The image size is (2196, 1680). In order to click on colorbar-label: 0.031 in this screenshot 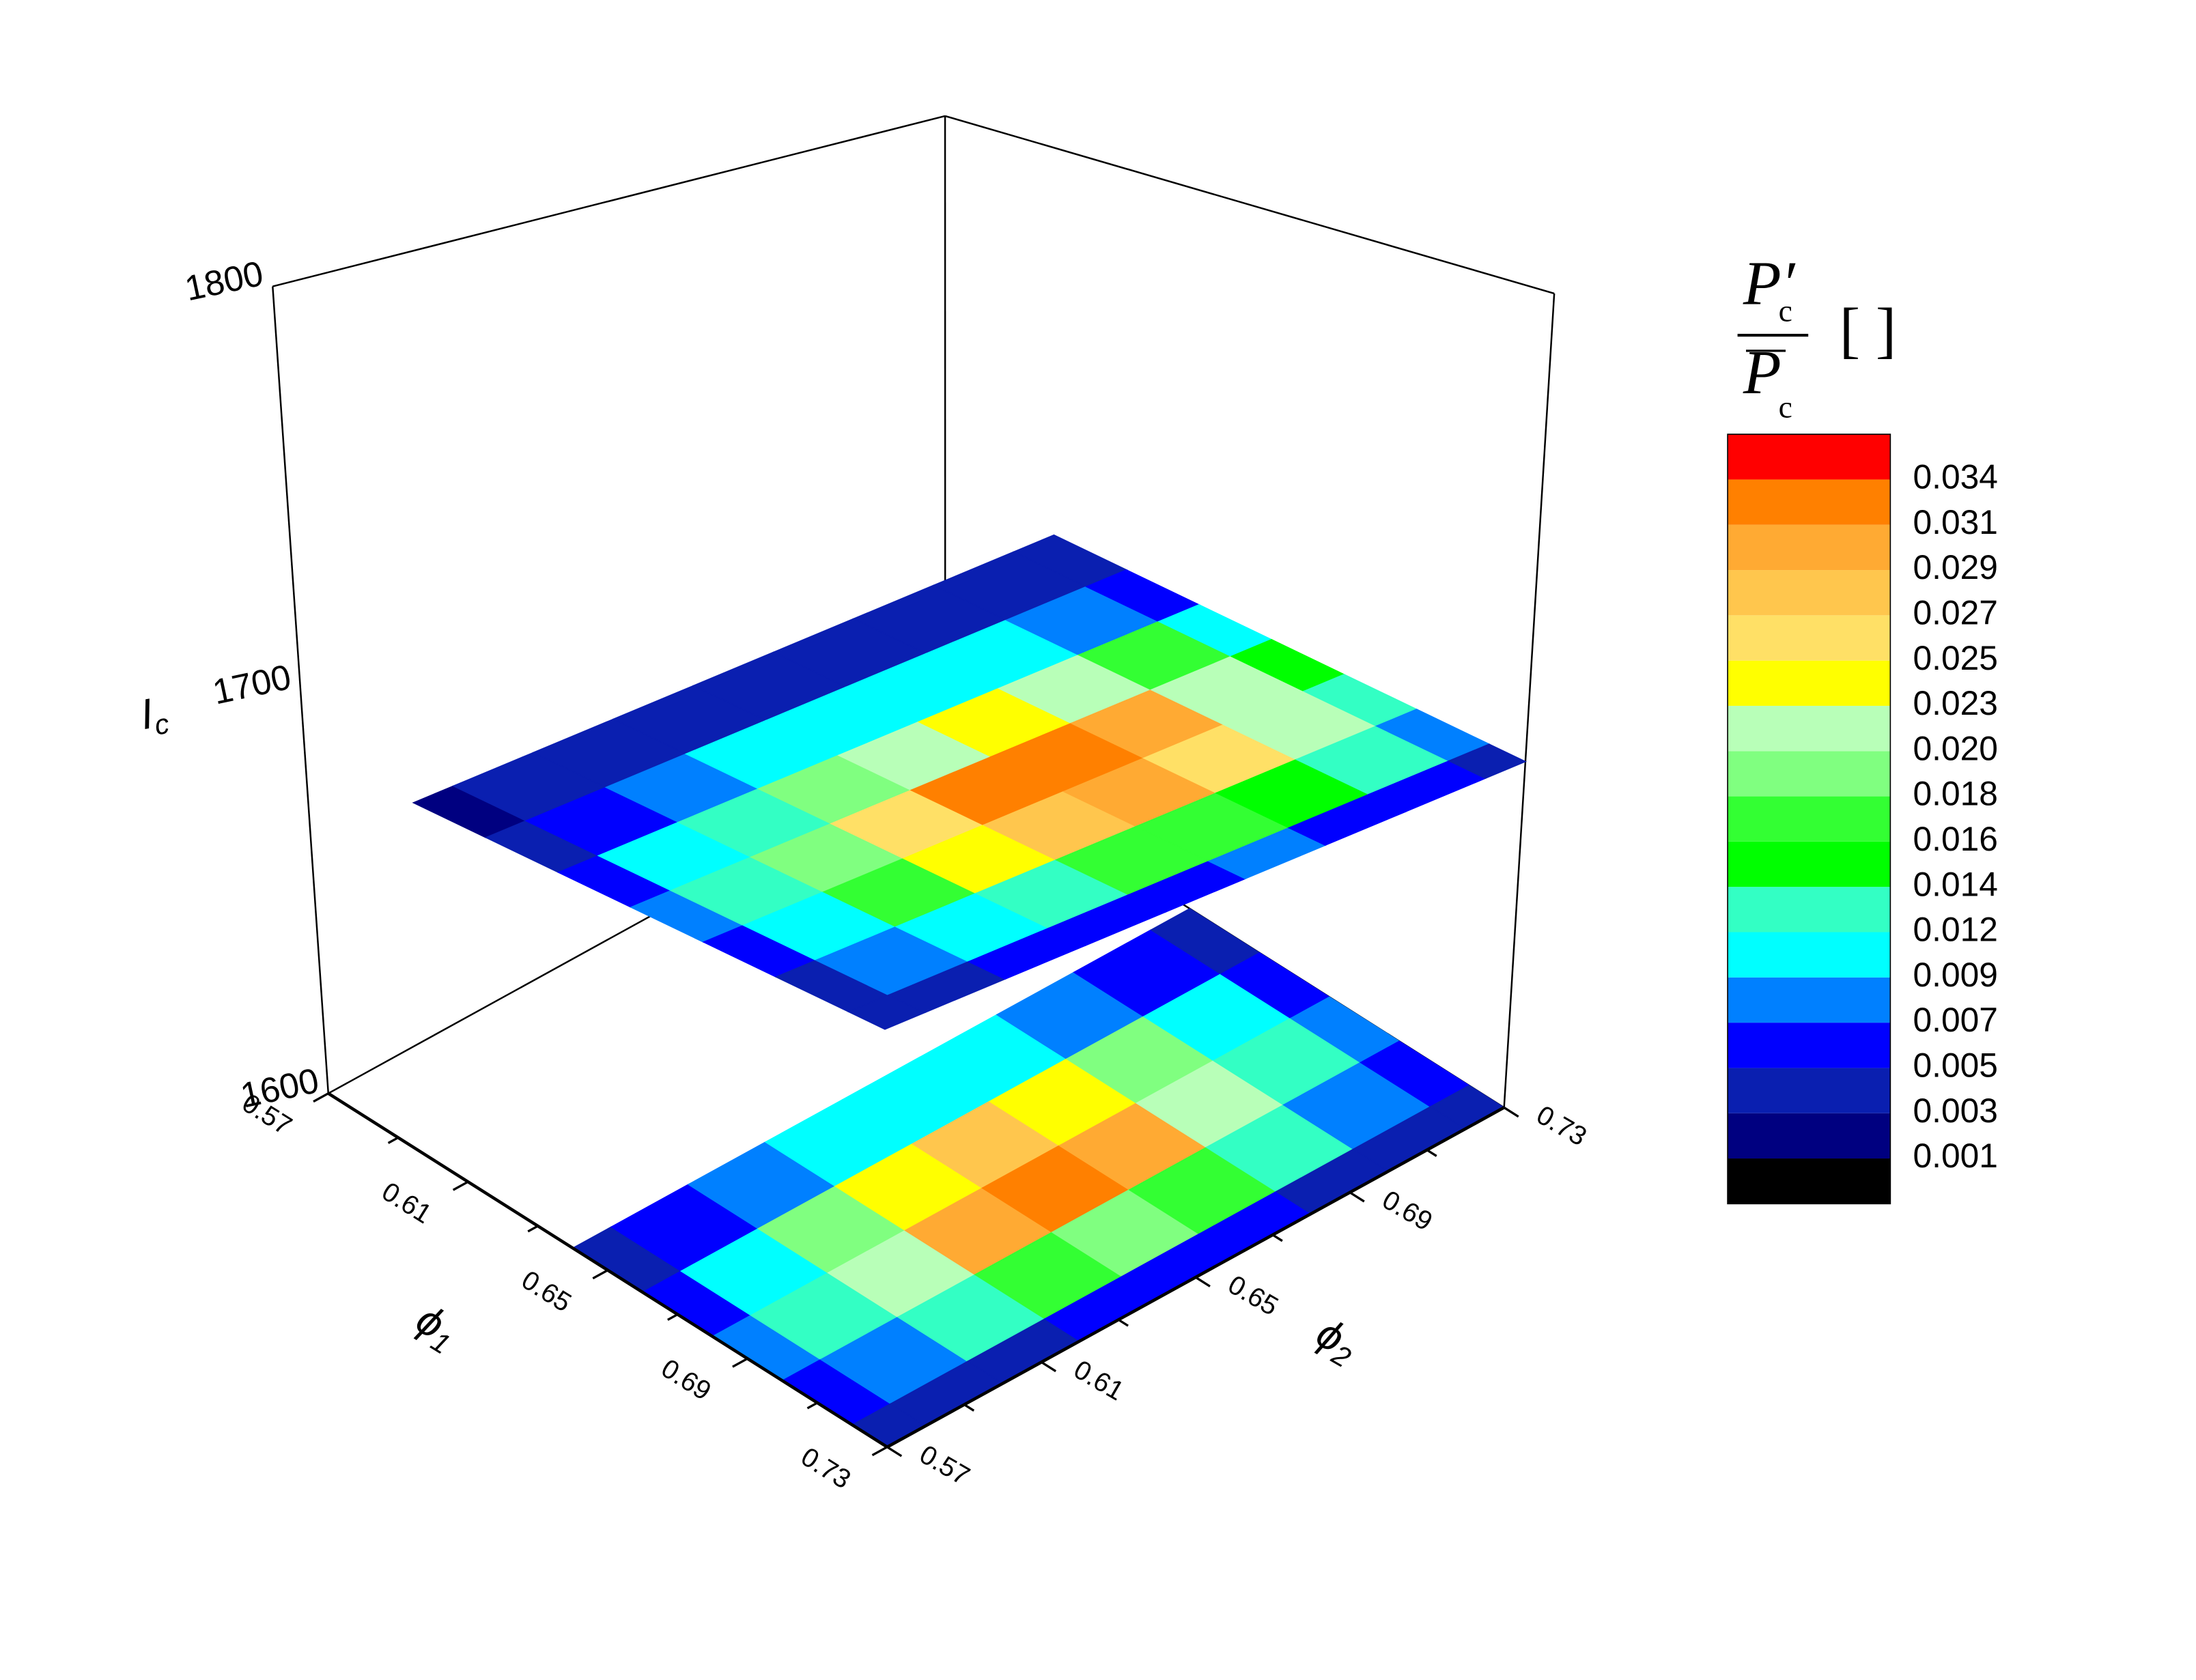, I will do `click(1956, 522)`.